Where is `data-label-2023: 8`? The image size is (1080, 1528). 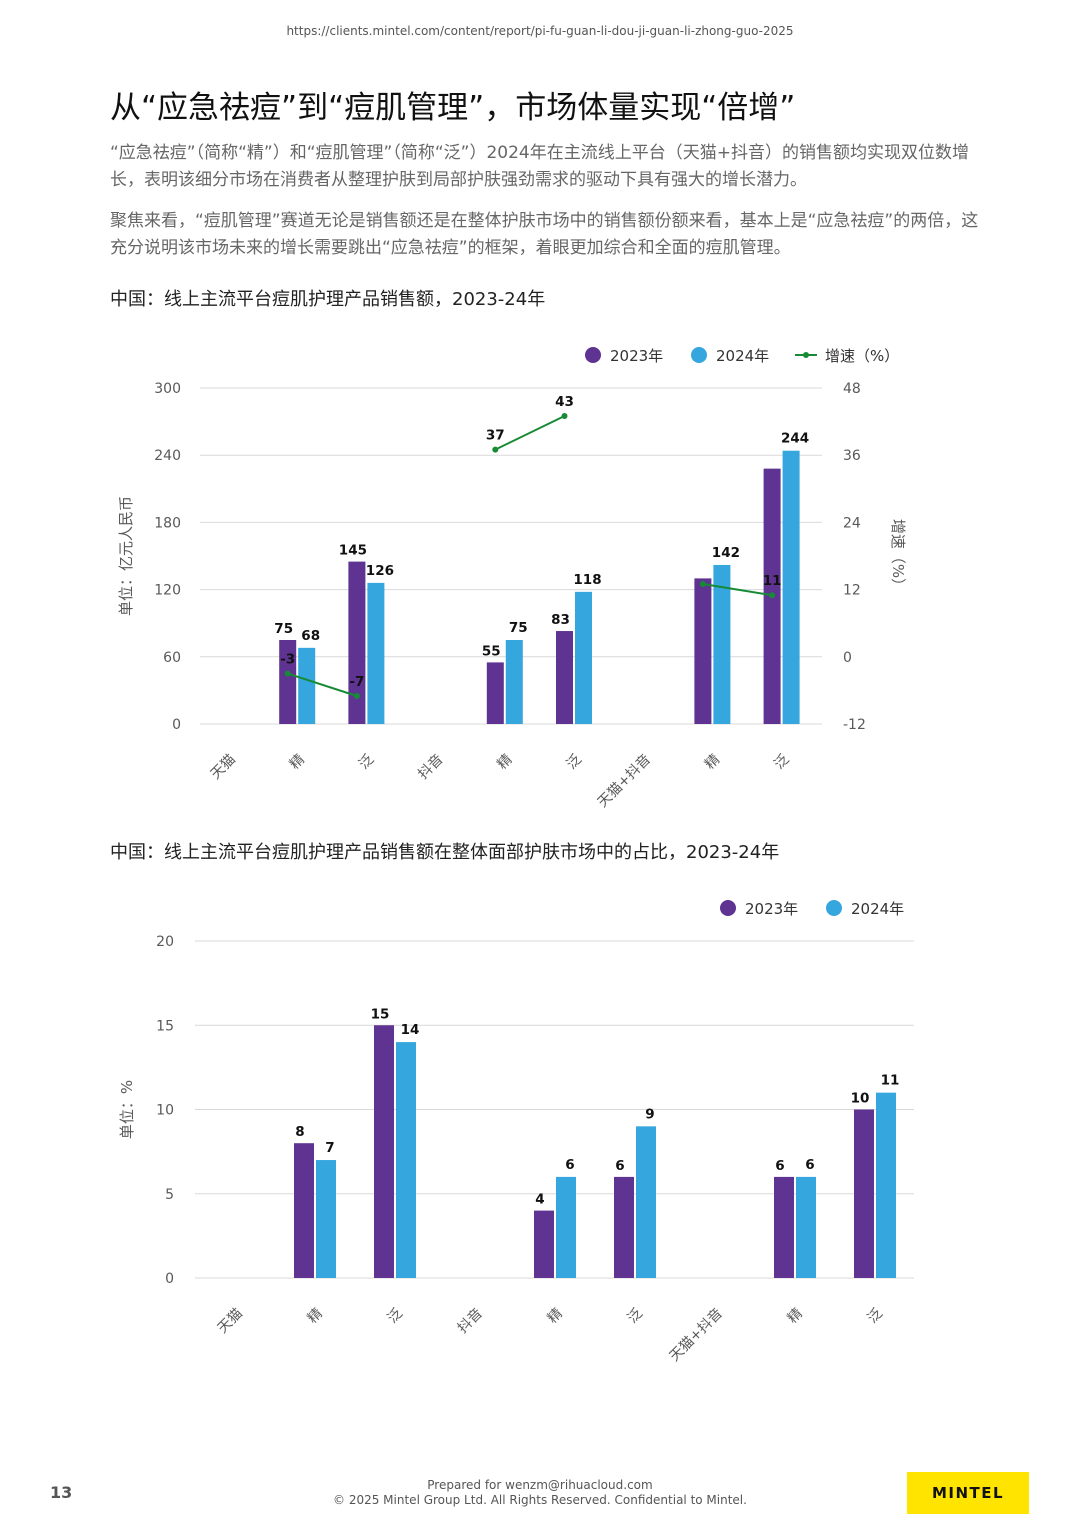
data-label-2023: 8 is located at coordinates (299, 1132).